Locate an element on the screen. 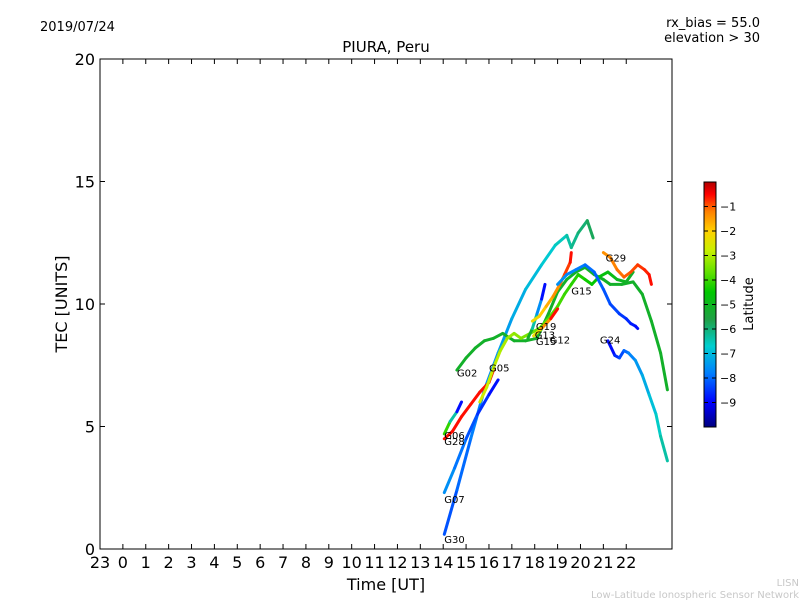 This screenshot has width=800, height=600. rx-bias-label: rx_bias = 55.0 is located at coordinates (713, 23).